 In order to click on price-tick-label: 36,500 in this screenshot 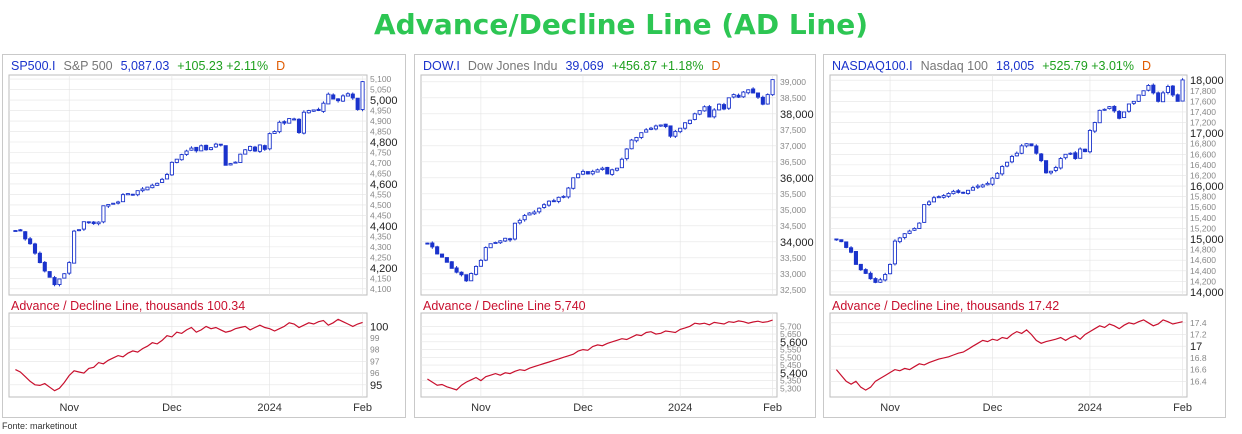, I will do `click(793, 162)`.